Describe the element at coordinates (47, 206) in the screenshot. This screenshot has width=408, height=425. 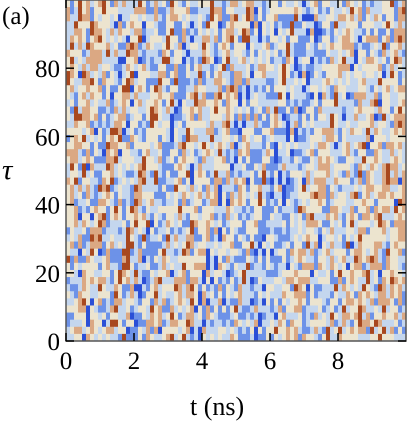
I see `y-tick-label: 40` at that location.